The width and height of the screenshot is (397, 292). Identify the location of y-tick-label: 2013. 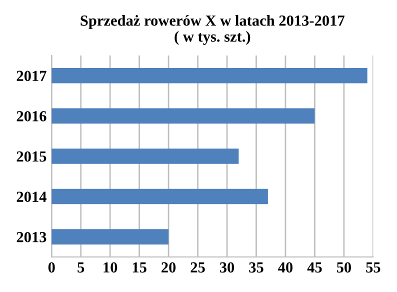
(31, 237).